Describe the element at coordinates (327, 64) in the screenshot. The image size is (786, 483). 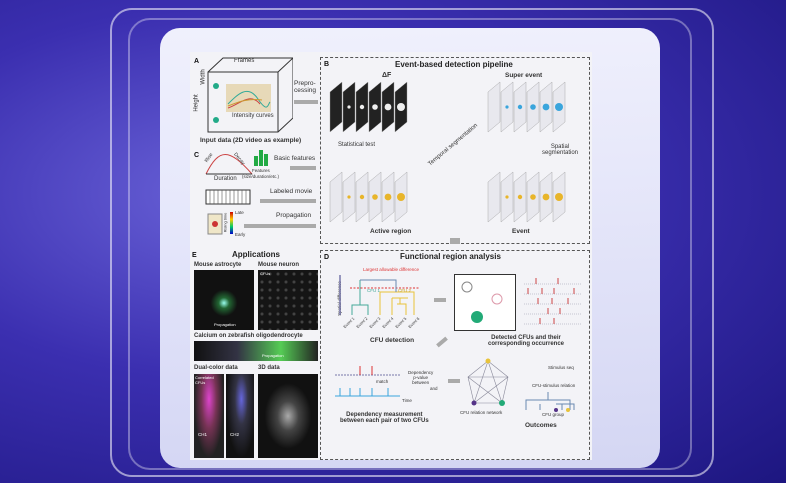
I see `panel-b-letter: B` at that location.